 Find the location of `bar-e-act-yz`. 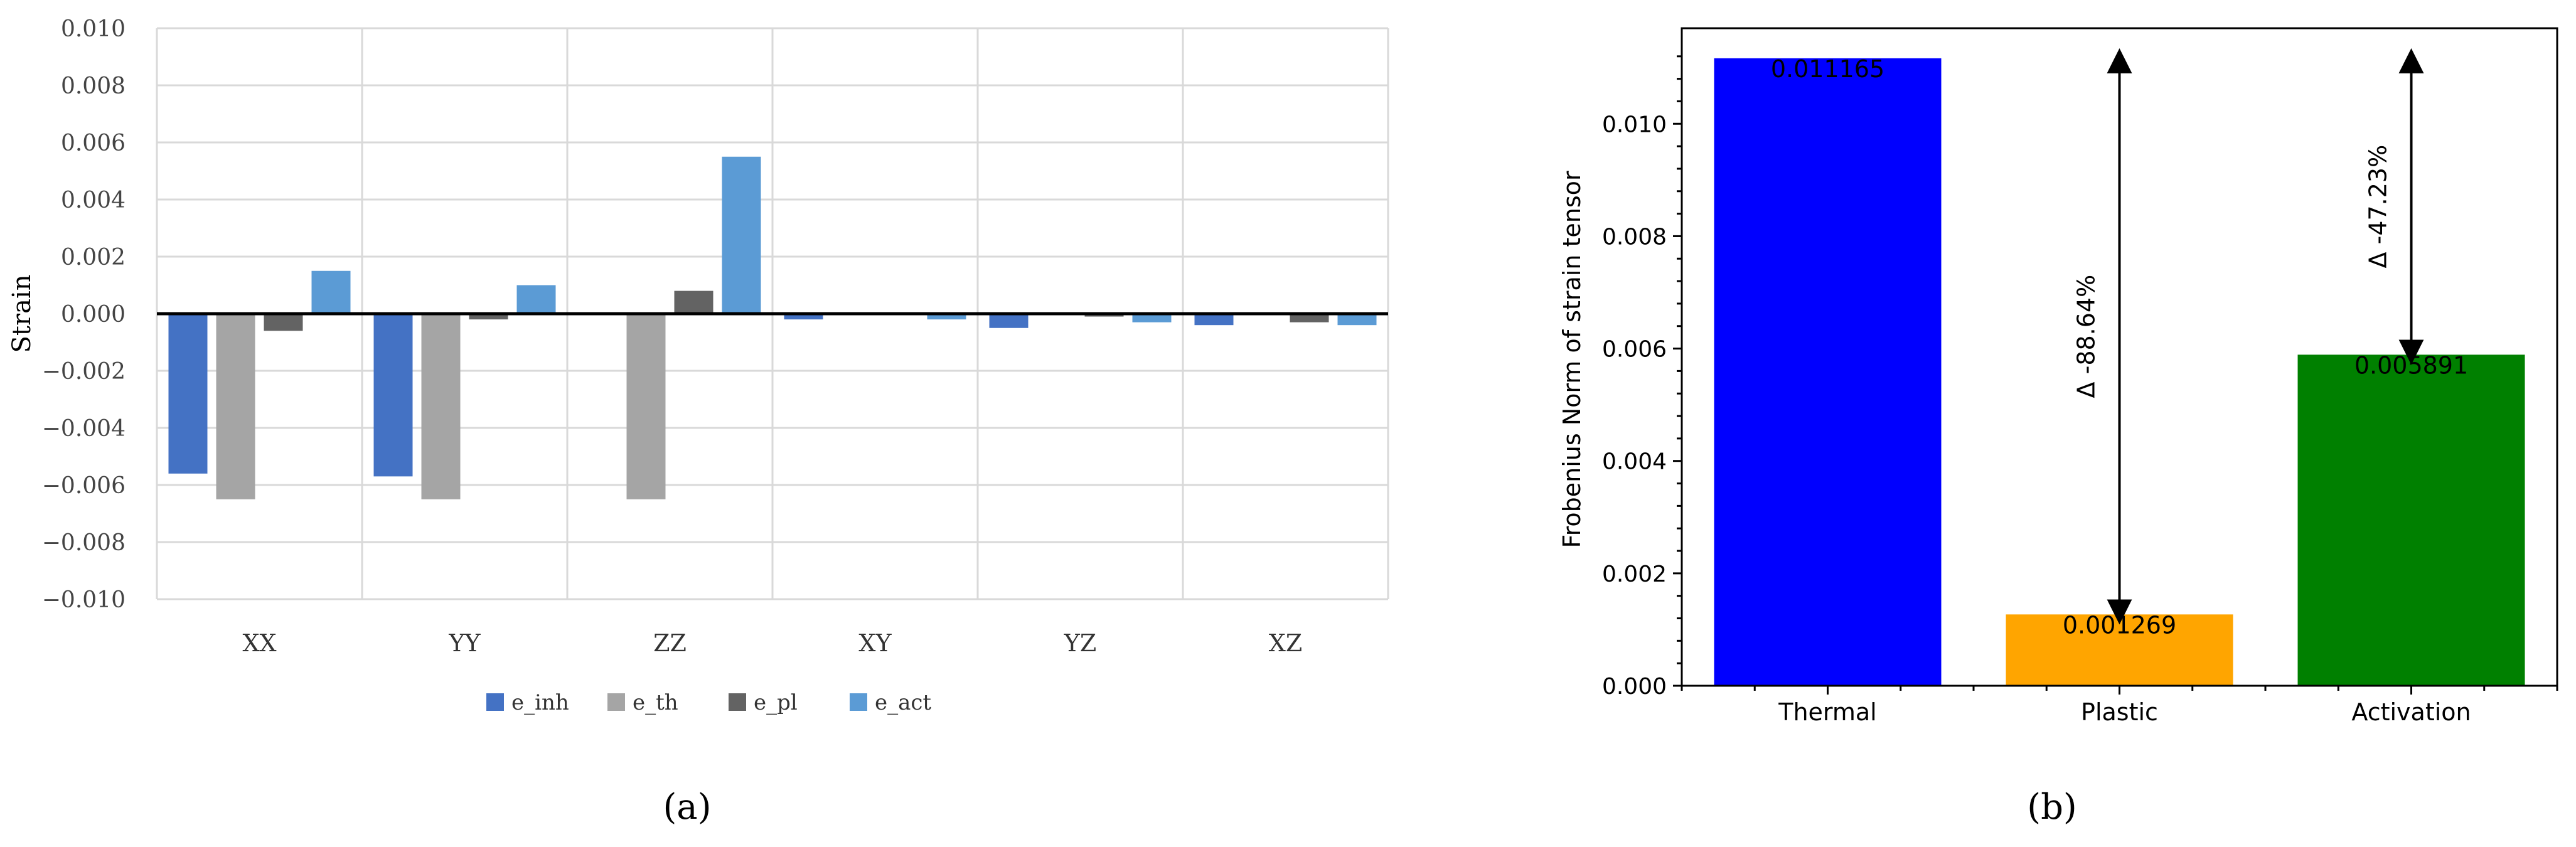

bar-e-act-yz is located at coordinates (1152, 318).